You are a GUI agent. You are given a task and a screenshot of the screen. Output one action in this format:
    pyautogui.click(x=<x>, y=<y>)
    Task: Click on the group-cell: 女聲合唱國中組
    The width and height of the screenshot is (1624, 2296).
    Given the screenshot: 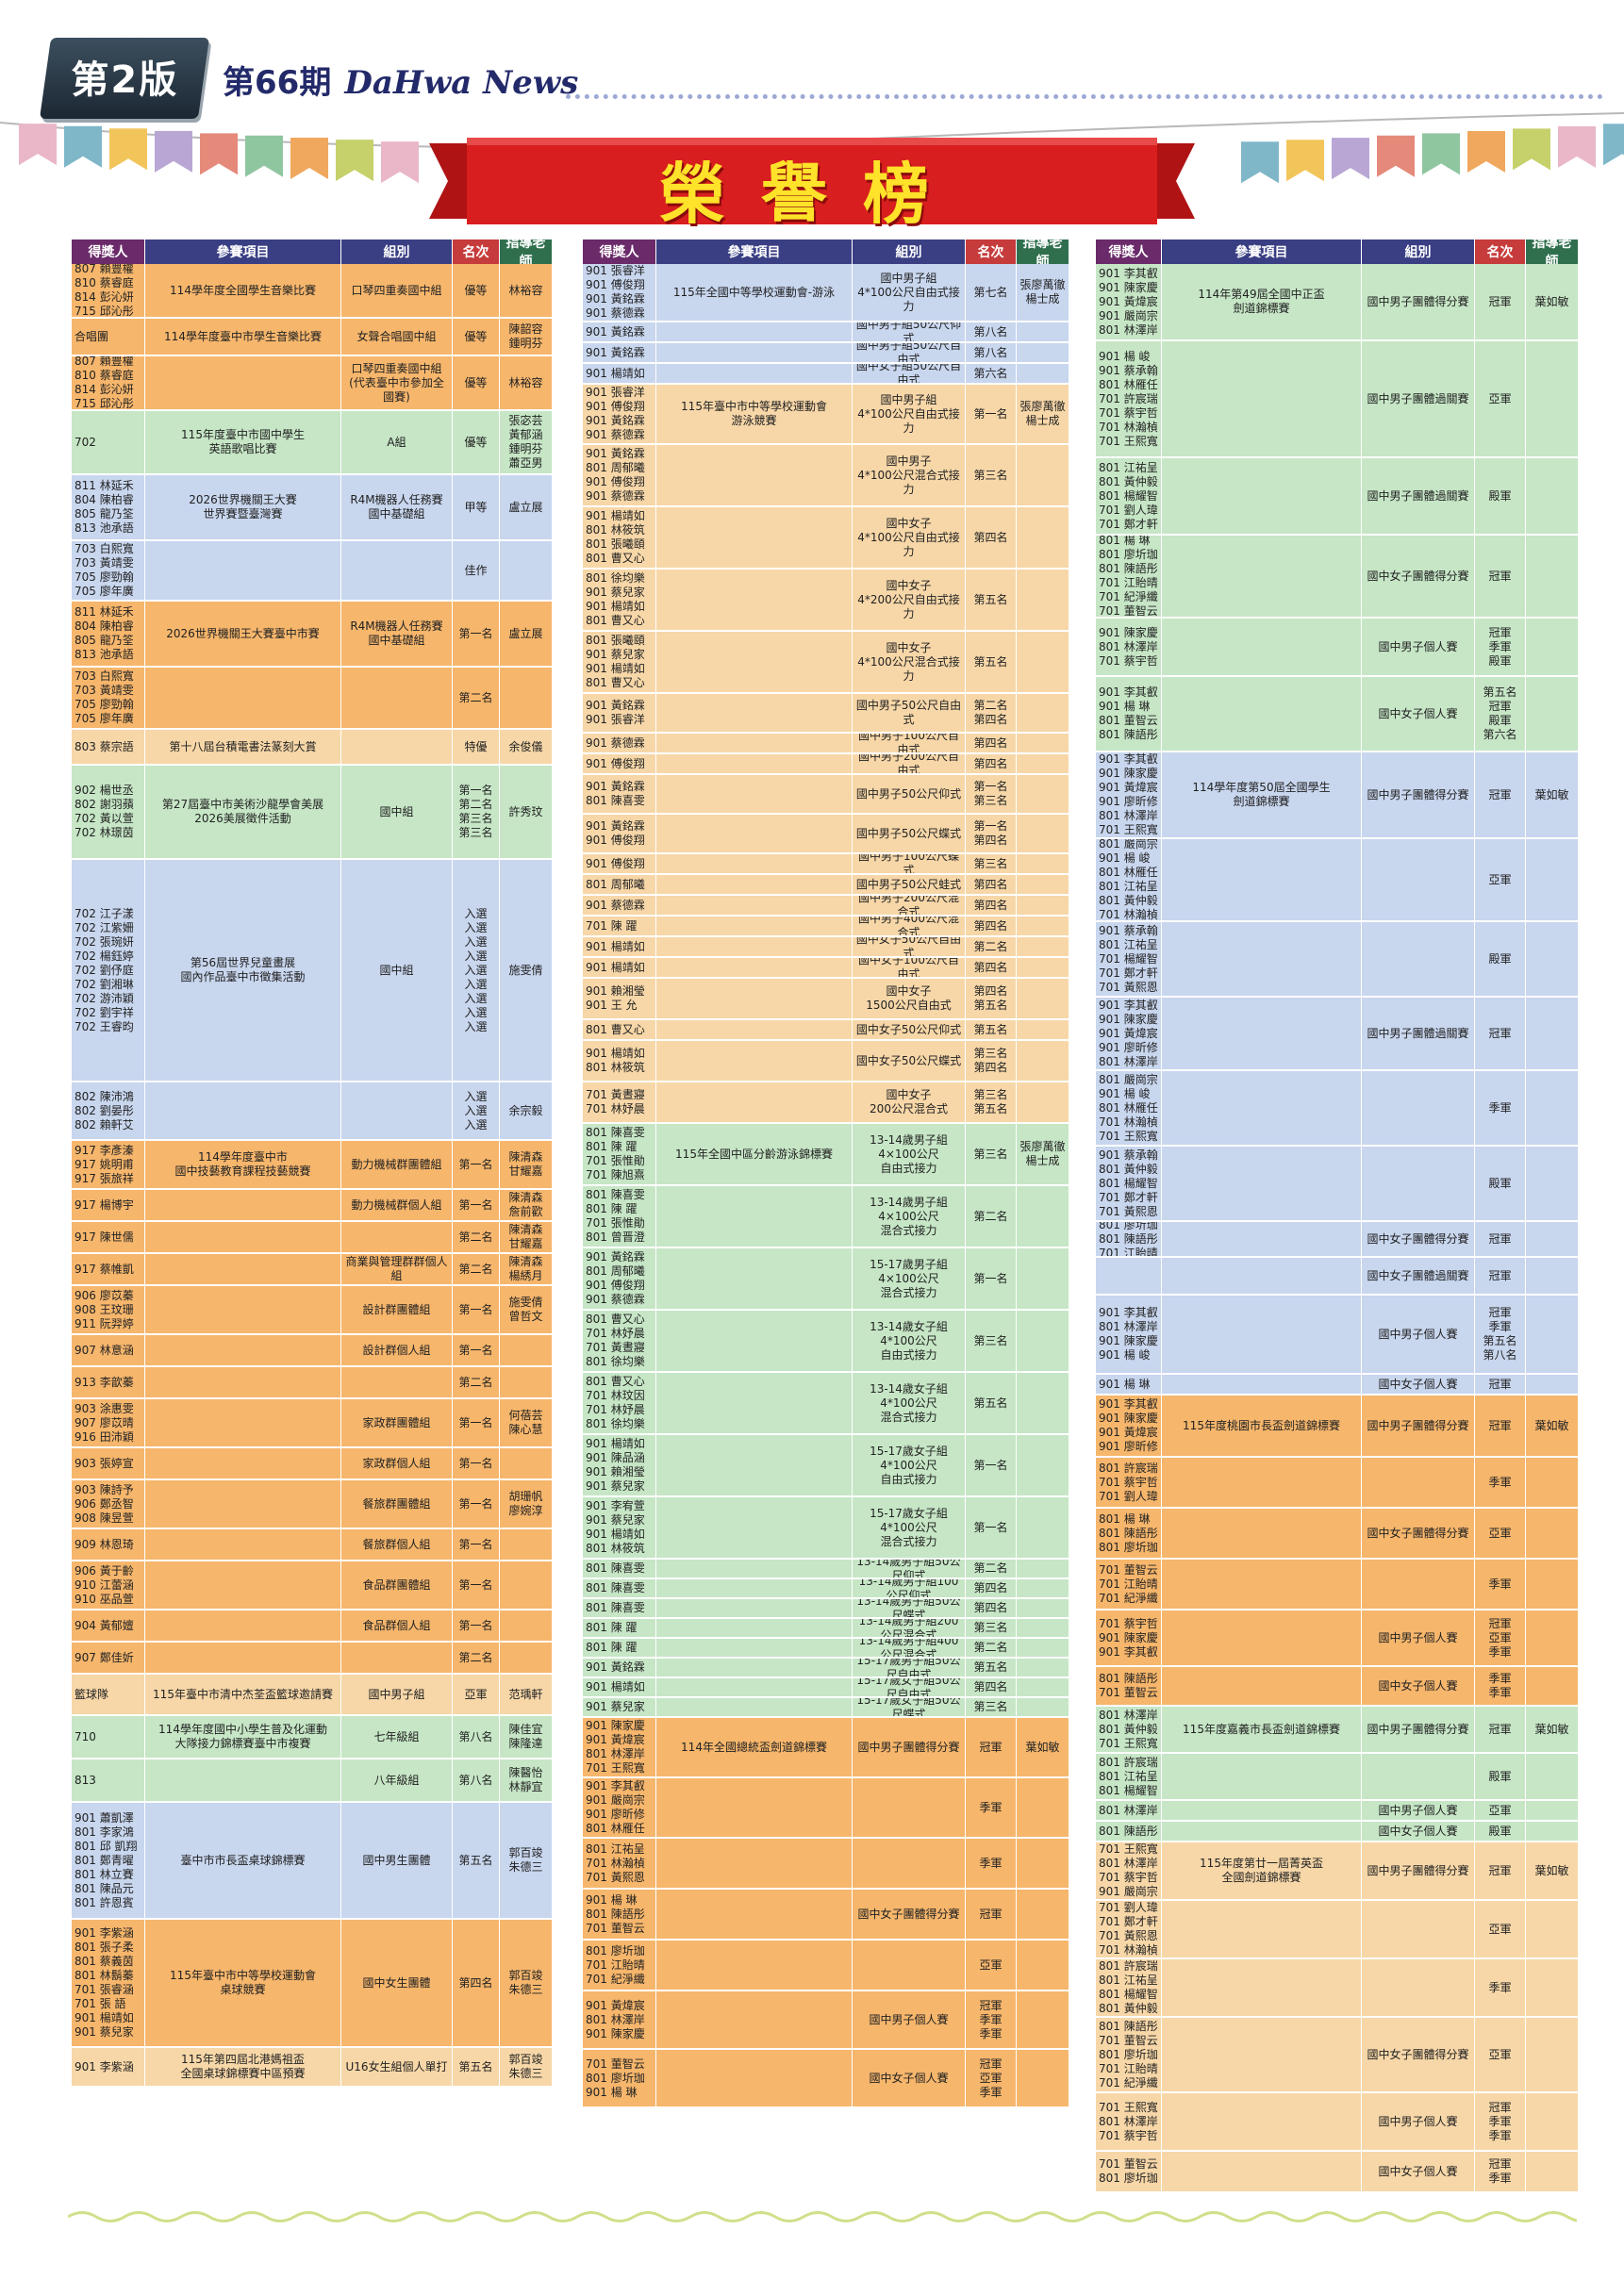 What is the action you would take?
    pyautogui.click(x=397, y=337)
    